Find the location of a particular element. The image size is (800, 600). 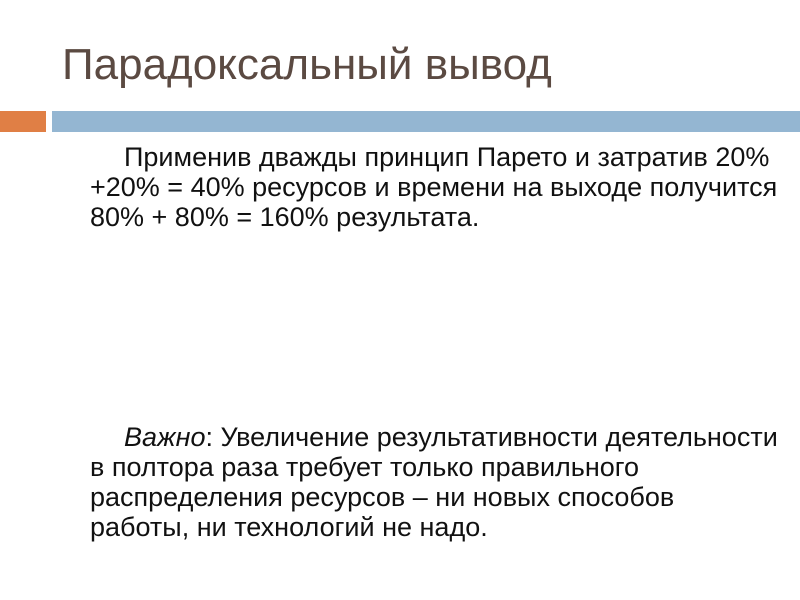

slide-title: Парадоксальный вывод is located at coordinates (307, 64).